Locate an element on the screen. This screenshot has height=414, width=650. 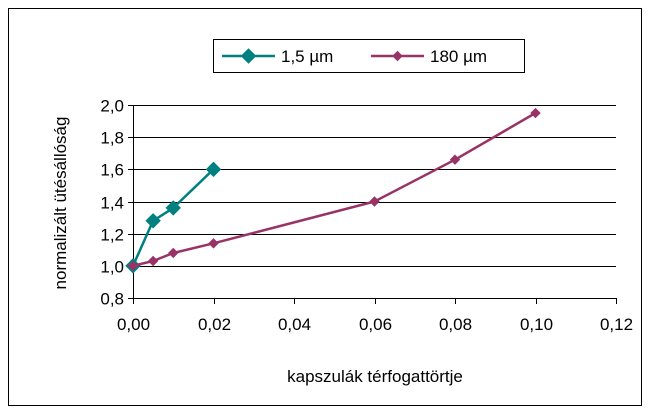
x-tick-label: 0,06 is located at coordinates (375, 324).